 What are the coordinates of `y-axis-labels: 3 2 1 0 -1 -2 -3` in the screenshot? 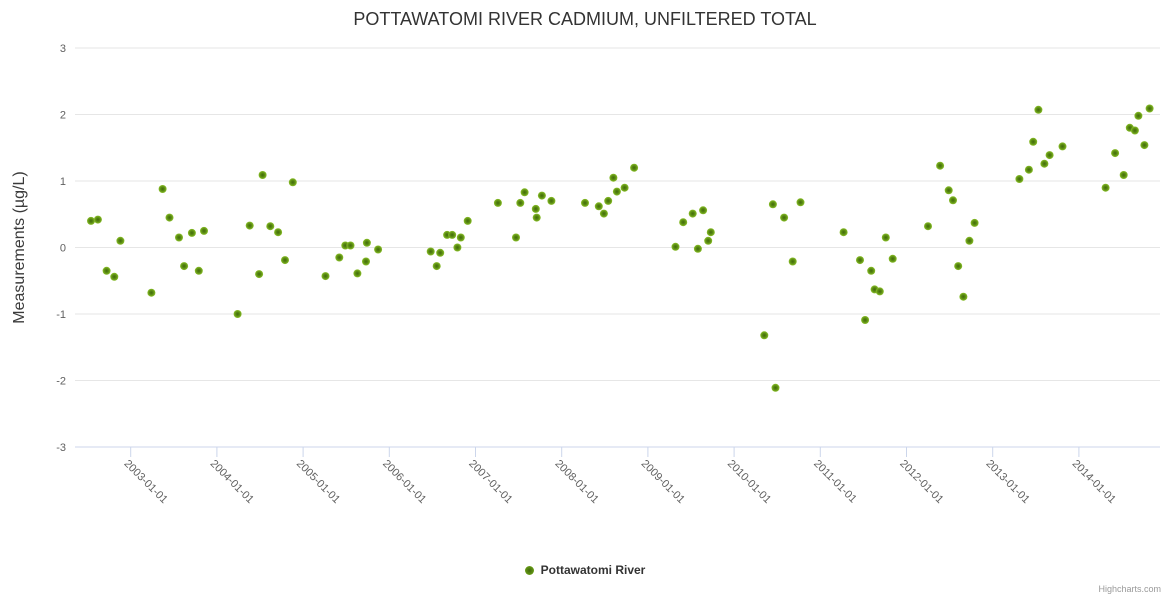 It's located at (61, 248).